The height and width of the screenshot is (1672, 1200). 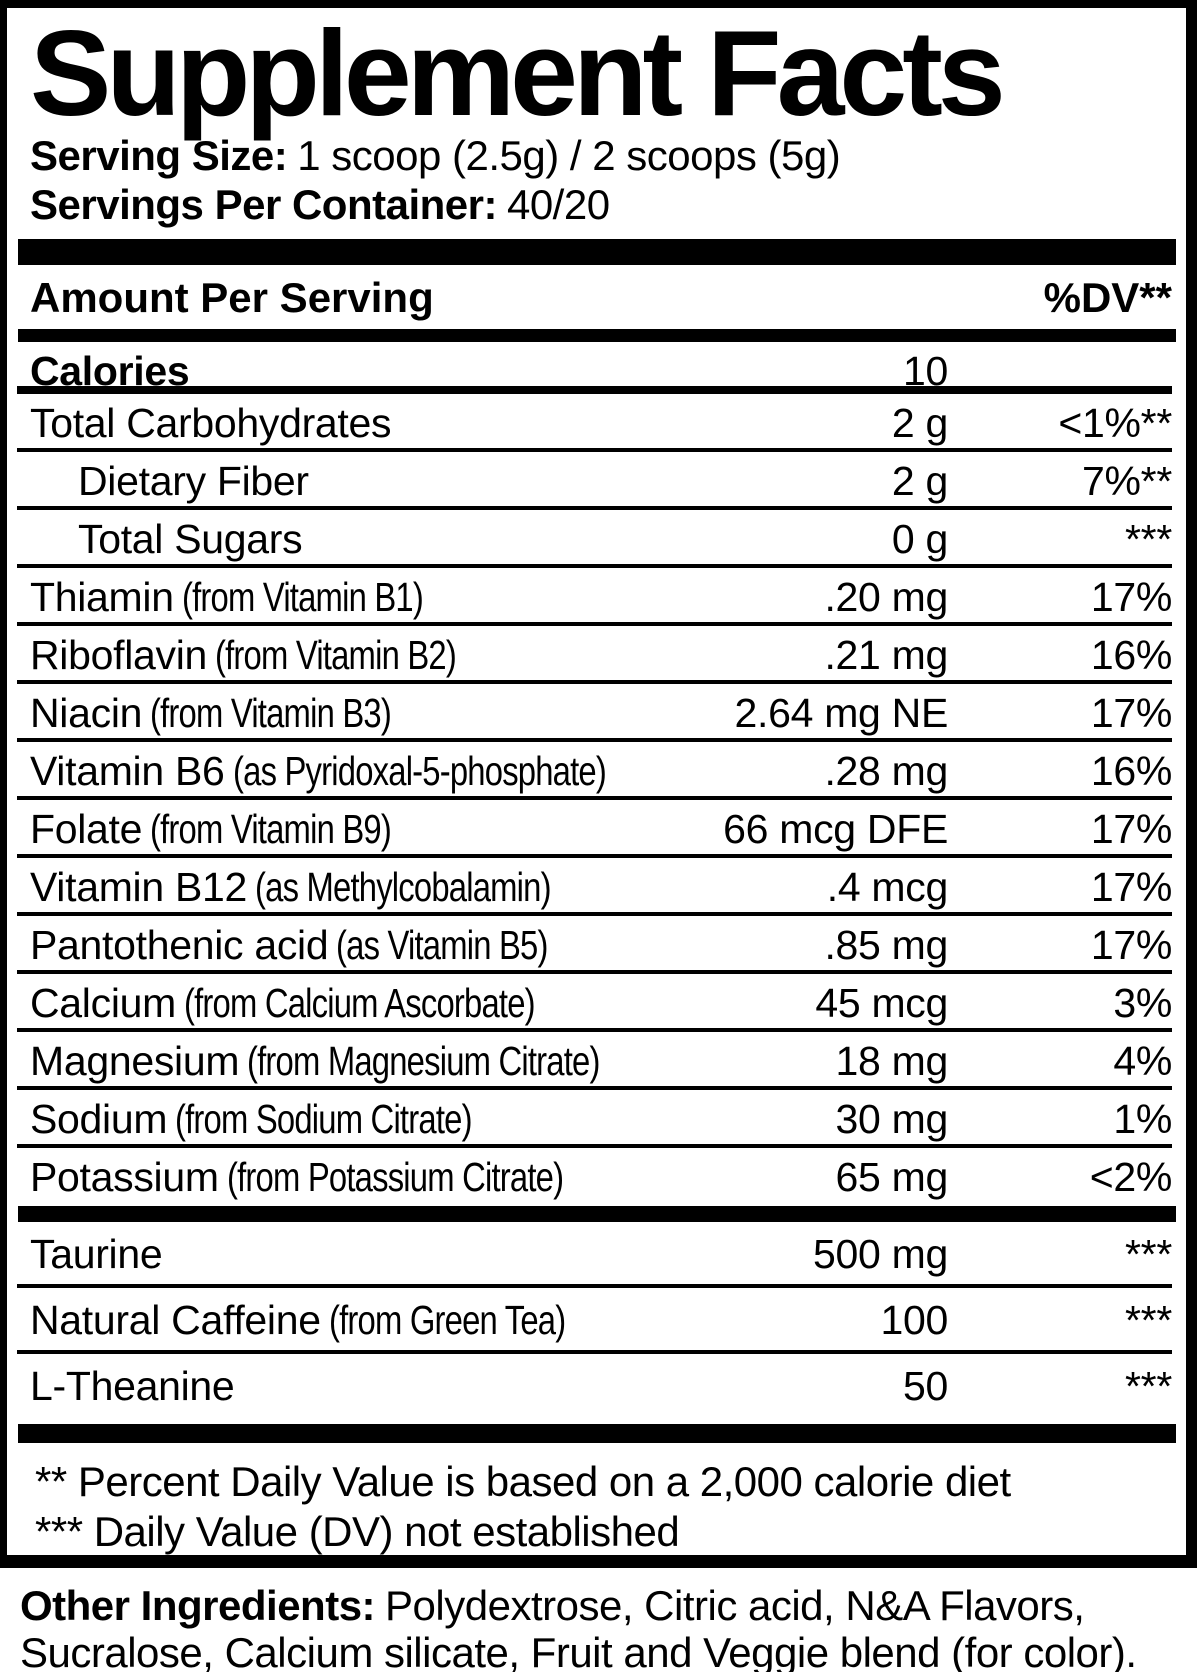 I want to click on nutrient-name: Sodium (from Sodium Citrate), so click(x=251, y=1118).